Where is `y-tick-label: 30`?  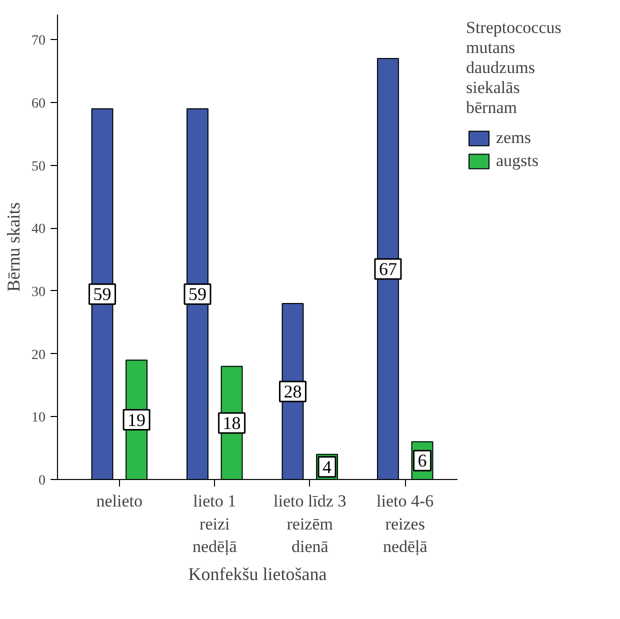 y-tick-label: 30 is located at coordinates (39, 292).